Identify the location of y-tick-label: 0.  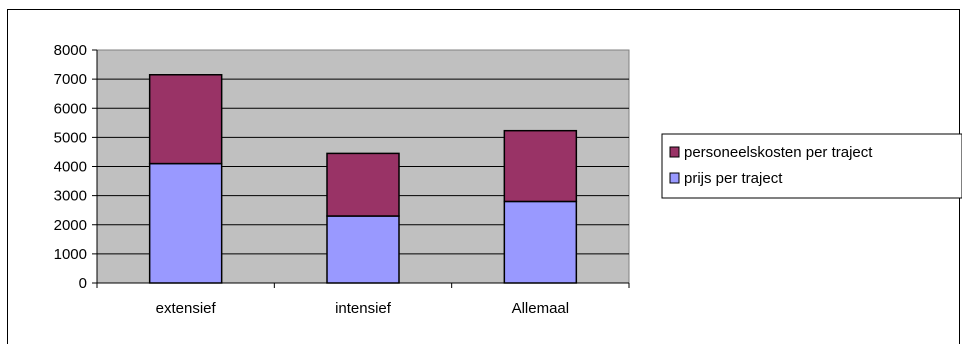
(83, 283).